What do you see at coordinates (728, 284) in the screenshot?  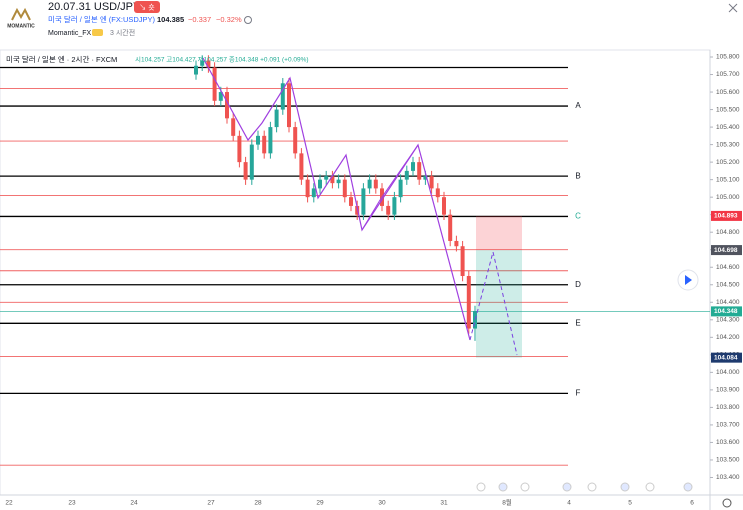 I see `y-tick-label: 104.500` at bounding box center [728, 284].